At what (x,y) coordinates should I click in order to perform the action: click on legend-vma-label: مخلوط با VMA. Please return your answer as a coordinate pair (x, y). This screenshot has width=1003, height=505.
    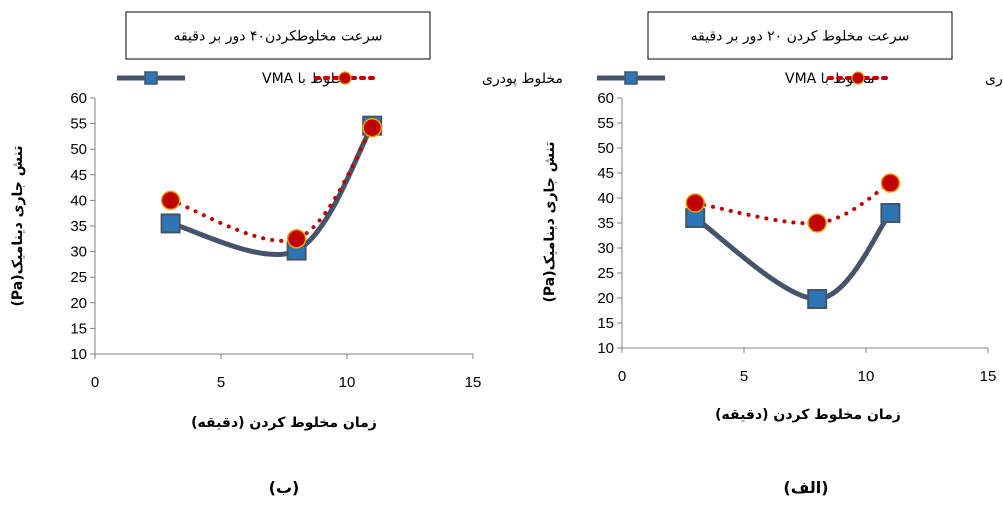
    Looking at the image, I should click on (307, 79).